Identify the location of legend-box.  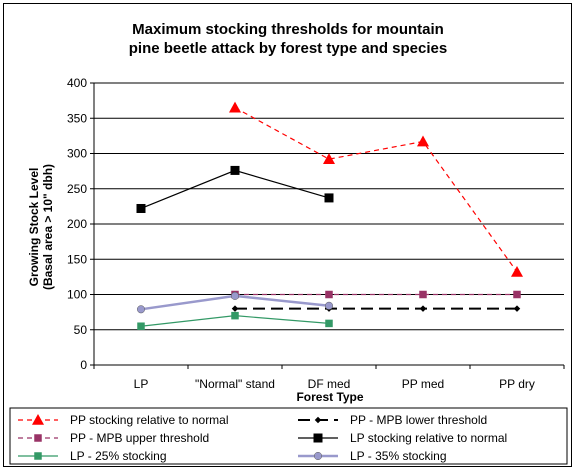
(288, 436).